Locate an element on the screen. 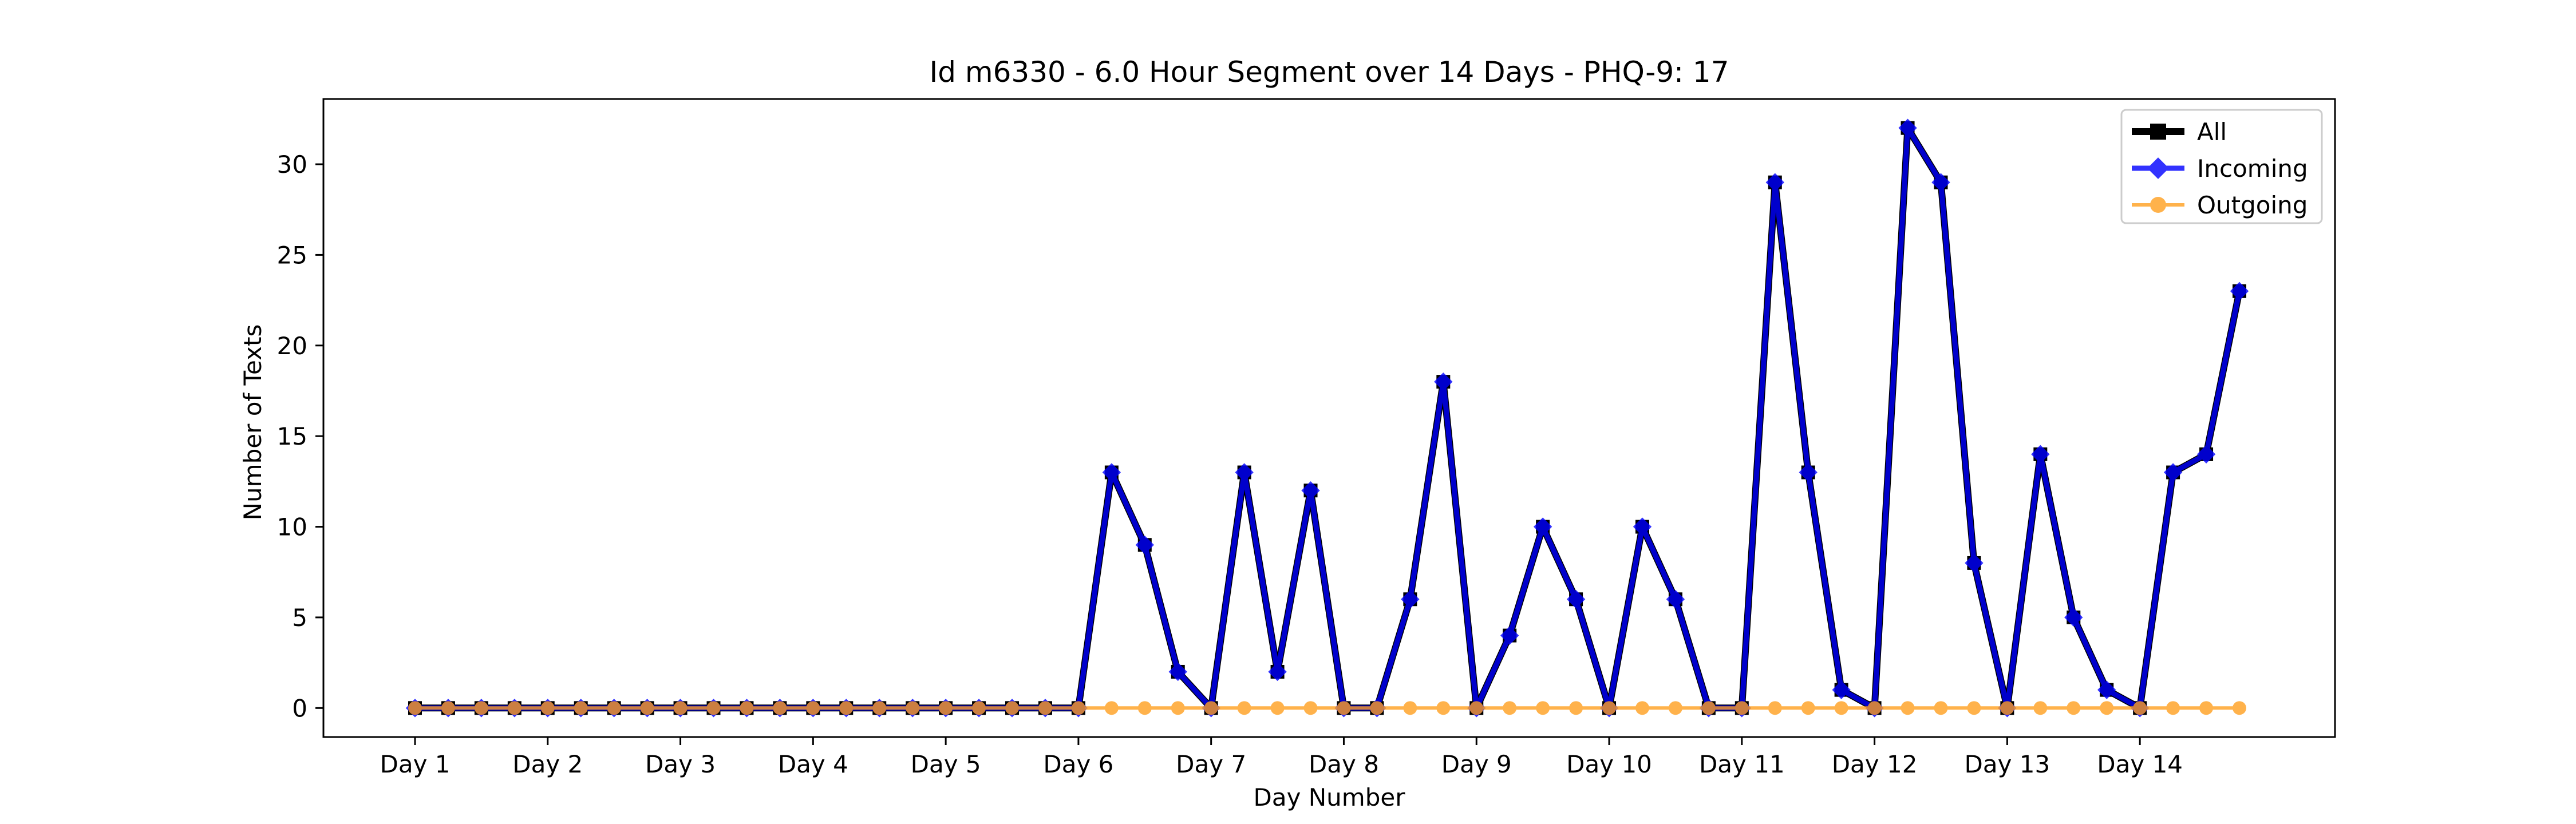 The height and width of the screenshot is (824, 2576). y-tick-label: 15 is located at coordinates (292, 436).